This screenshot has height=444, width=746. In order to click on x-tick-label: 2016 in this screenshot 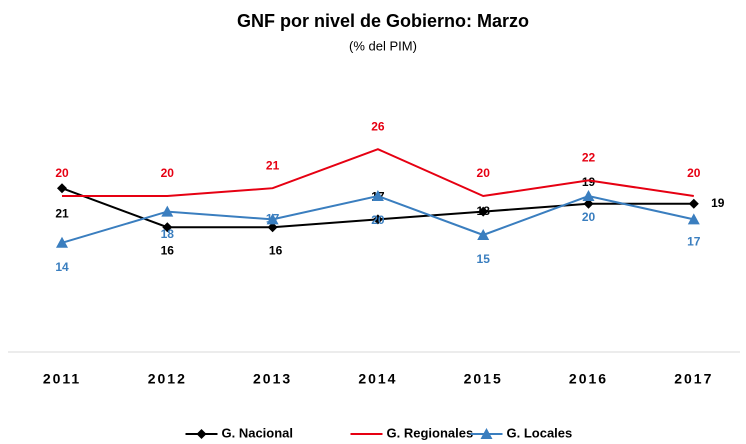, I will do `click(588, 379)`.